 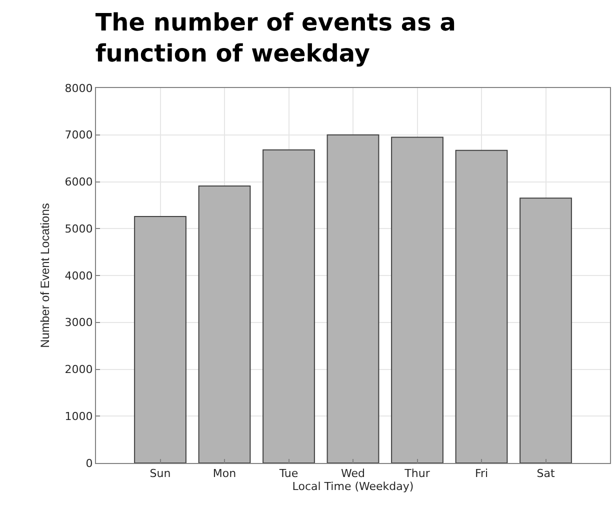 I want to click on x-tick-label: Wed, so click(x=353, y=473).